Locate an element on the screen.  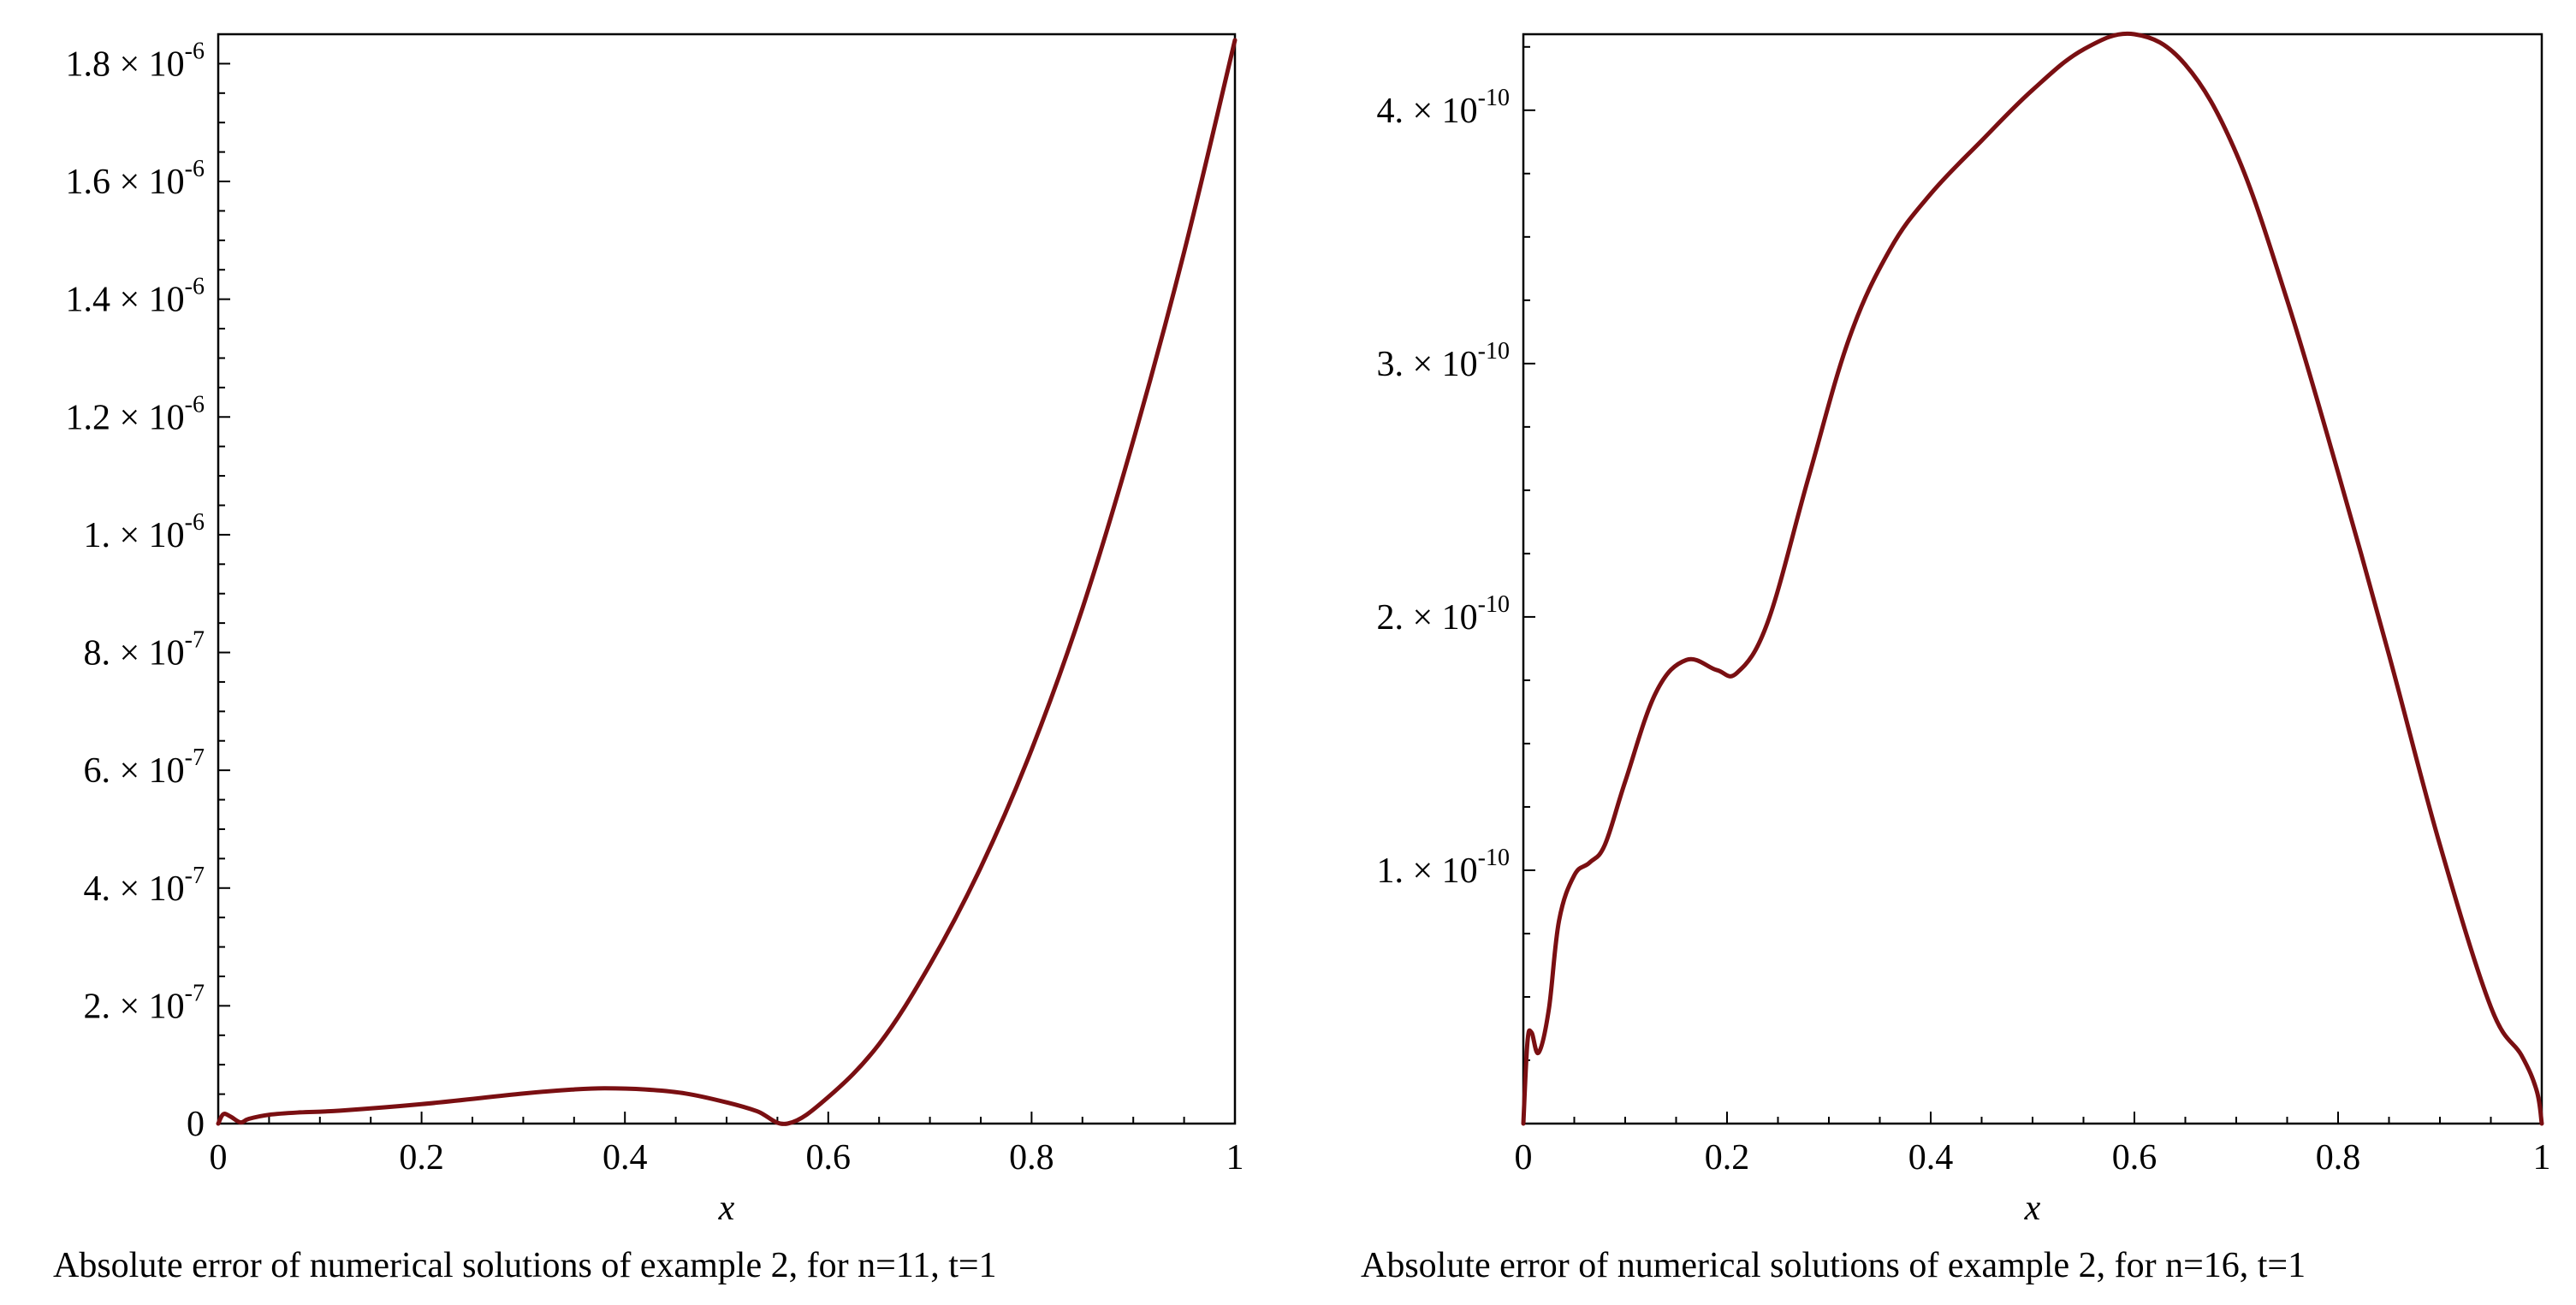
y-tick-label: 2. × 10-7 is located at coordinates (144, 1003).